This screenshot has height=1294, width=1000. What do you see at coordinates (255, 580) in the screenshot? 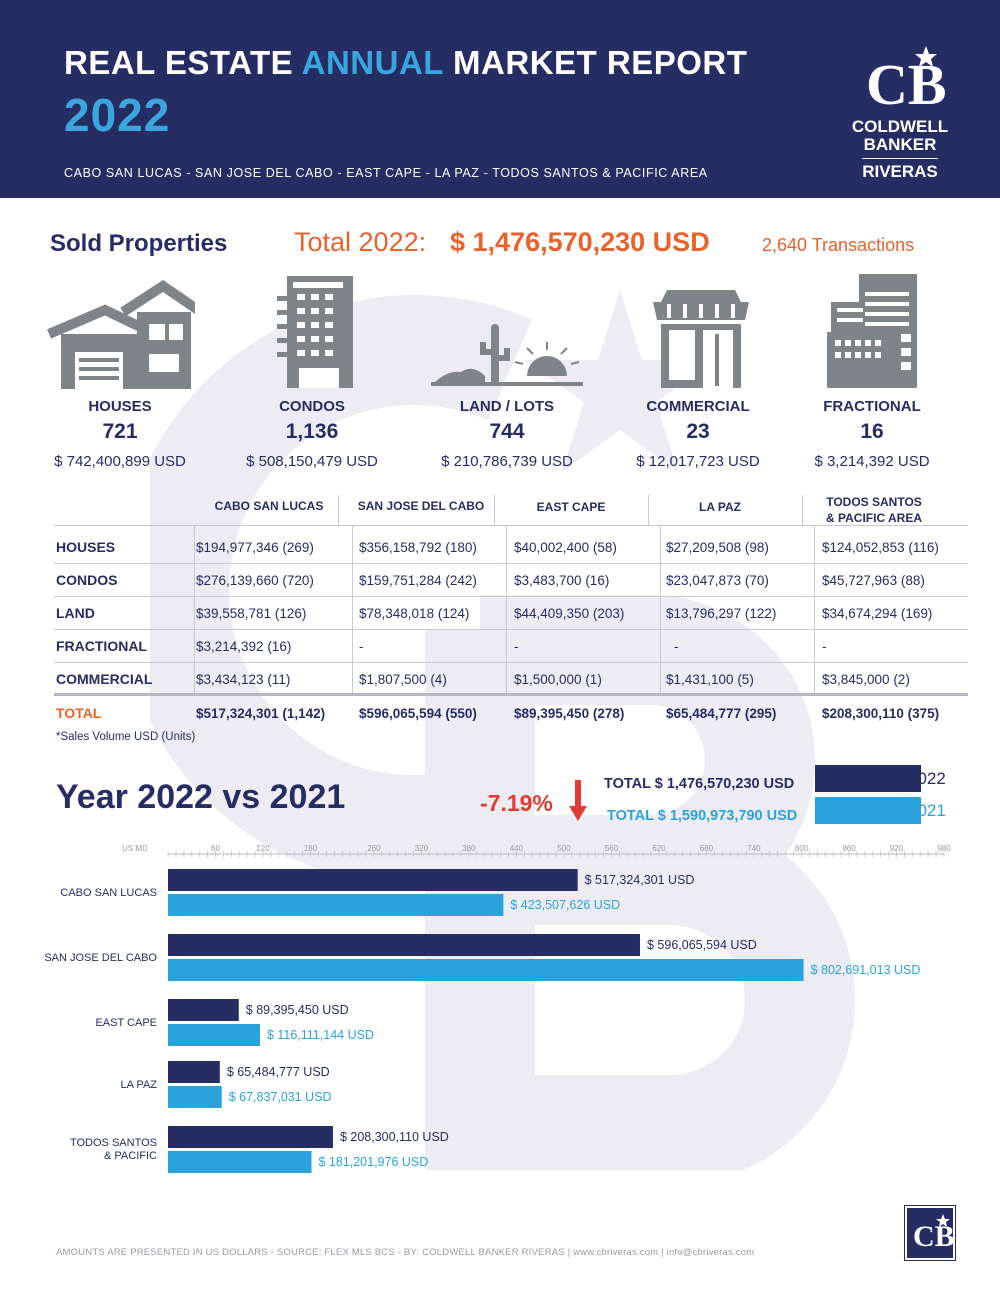
I see `table-cell: $276,139,660 (720)` at bounding box center [255, 580].